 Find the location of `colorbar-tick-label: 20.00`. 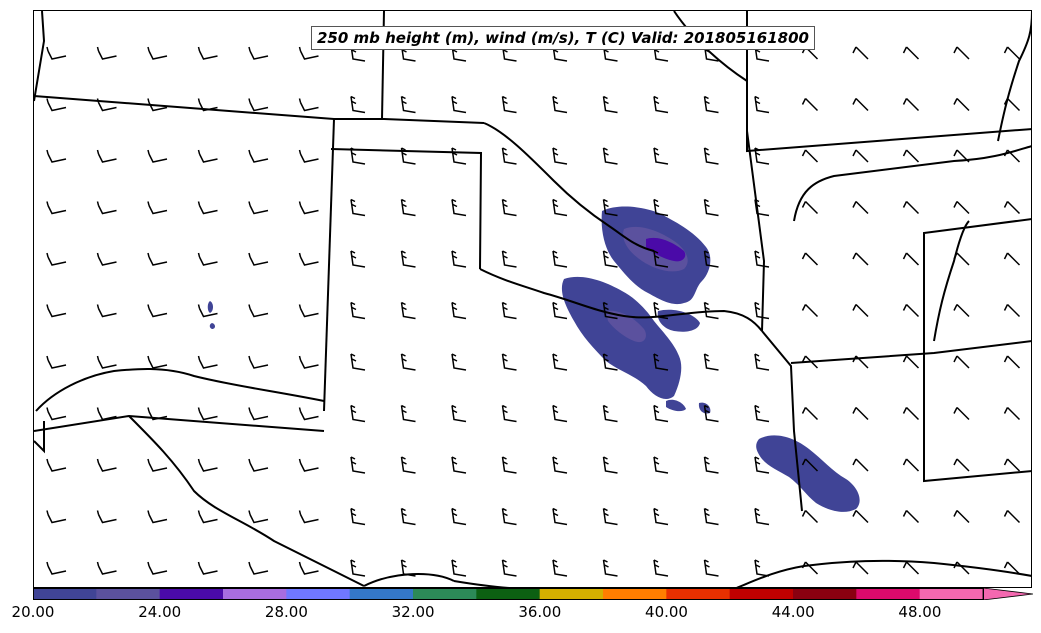

colorbar-tick-label: 20.00 is located at coordinates (33, 612).